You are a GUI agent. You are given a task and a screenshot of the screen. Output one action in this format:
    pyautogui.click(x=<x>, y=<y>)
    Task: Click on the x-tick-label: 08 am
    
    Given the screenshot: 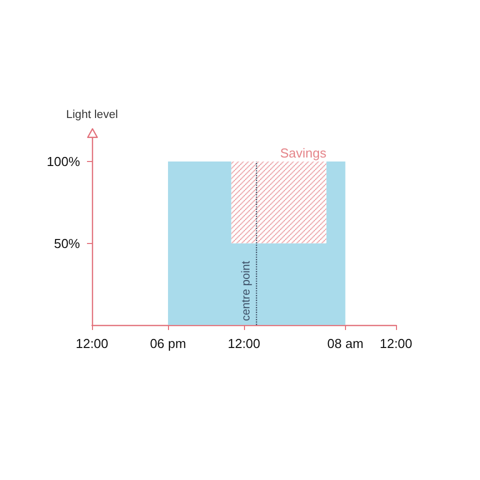 What is the action you would take?
    pyautogui.click(x=345, y=343)
    